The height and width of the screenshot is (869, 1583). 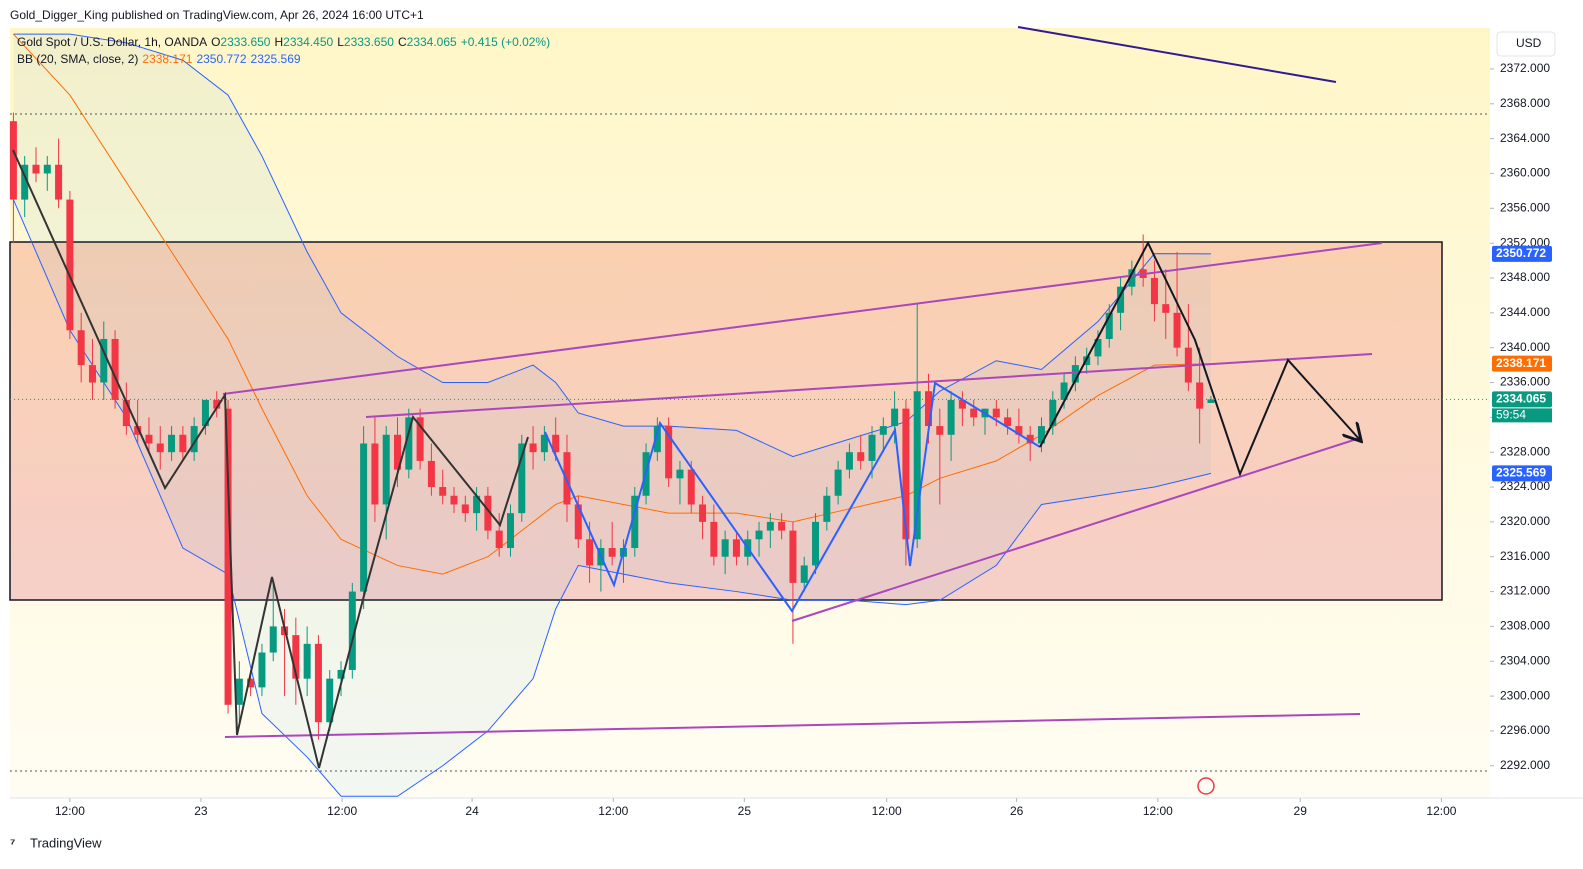 What do you see at coordinates (1525, 591) in the screenshot?
I see `y-tick-label: 2312.000` at bounding box center [1525, 591].